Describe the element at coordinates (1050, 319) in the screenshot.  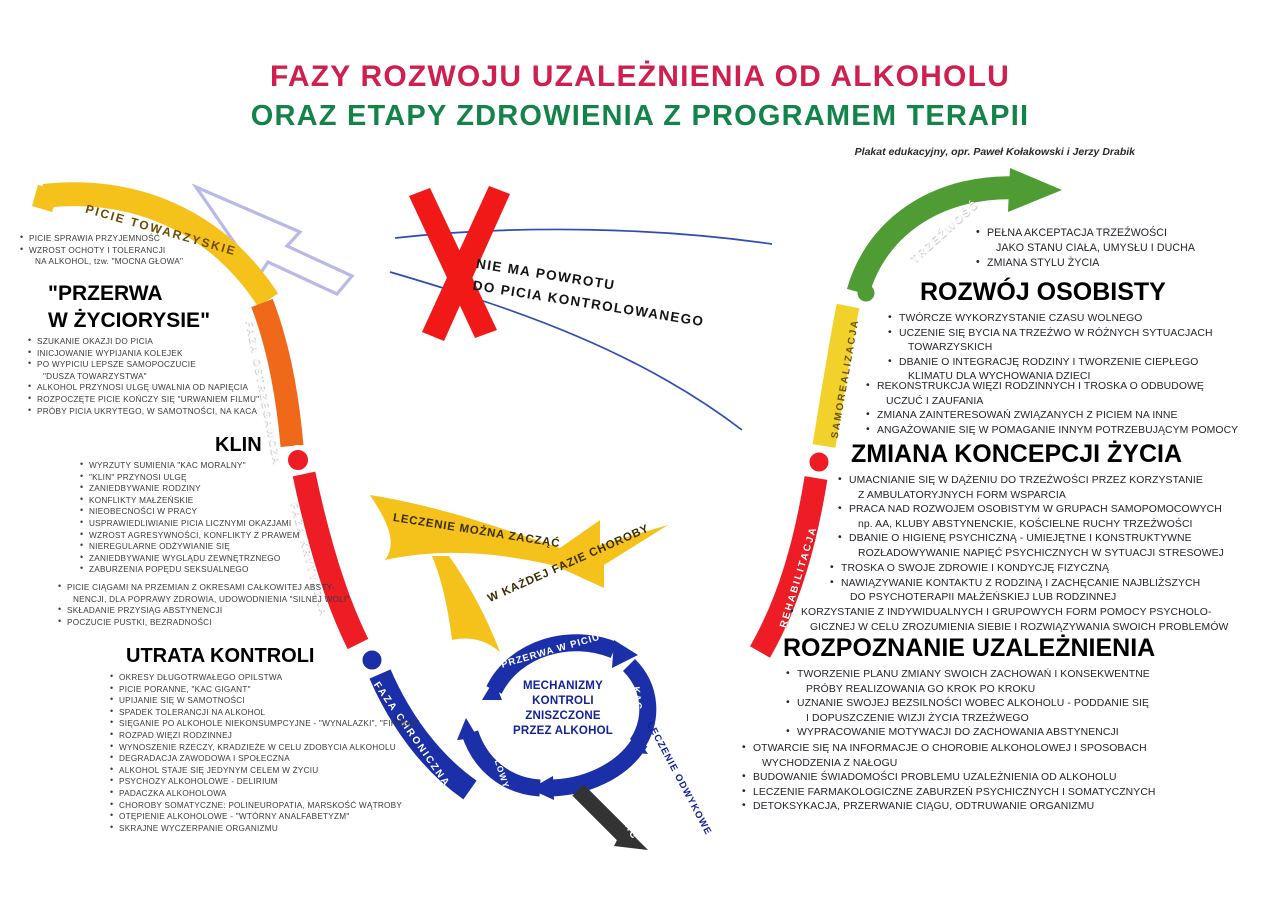
I see `list-item: TWÓRCZE WYKORZYSTANIE CZASU WOLNEGO` at that location.